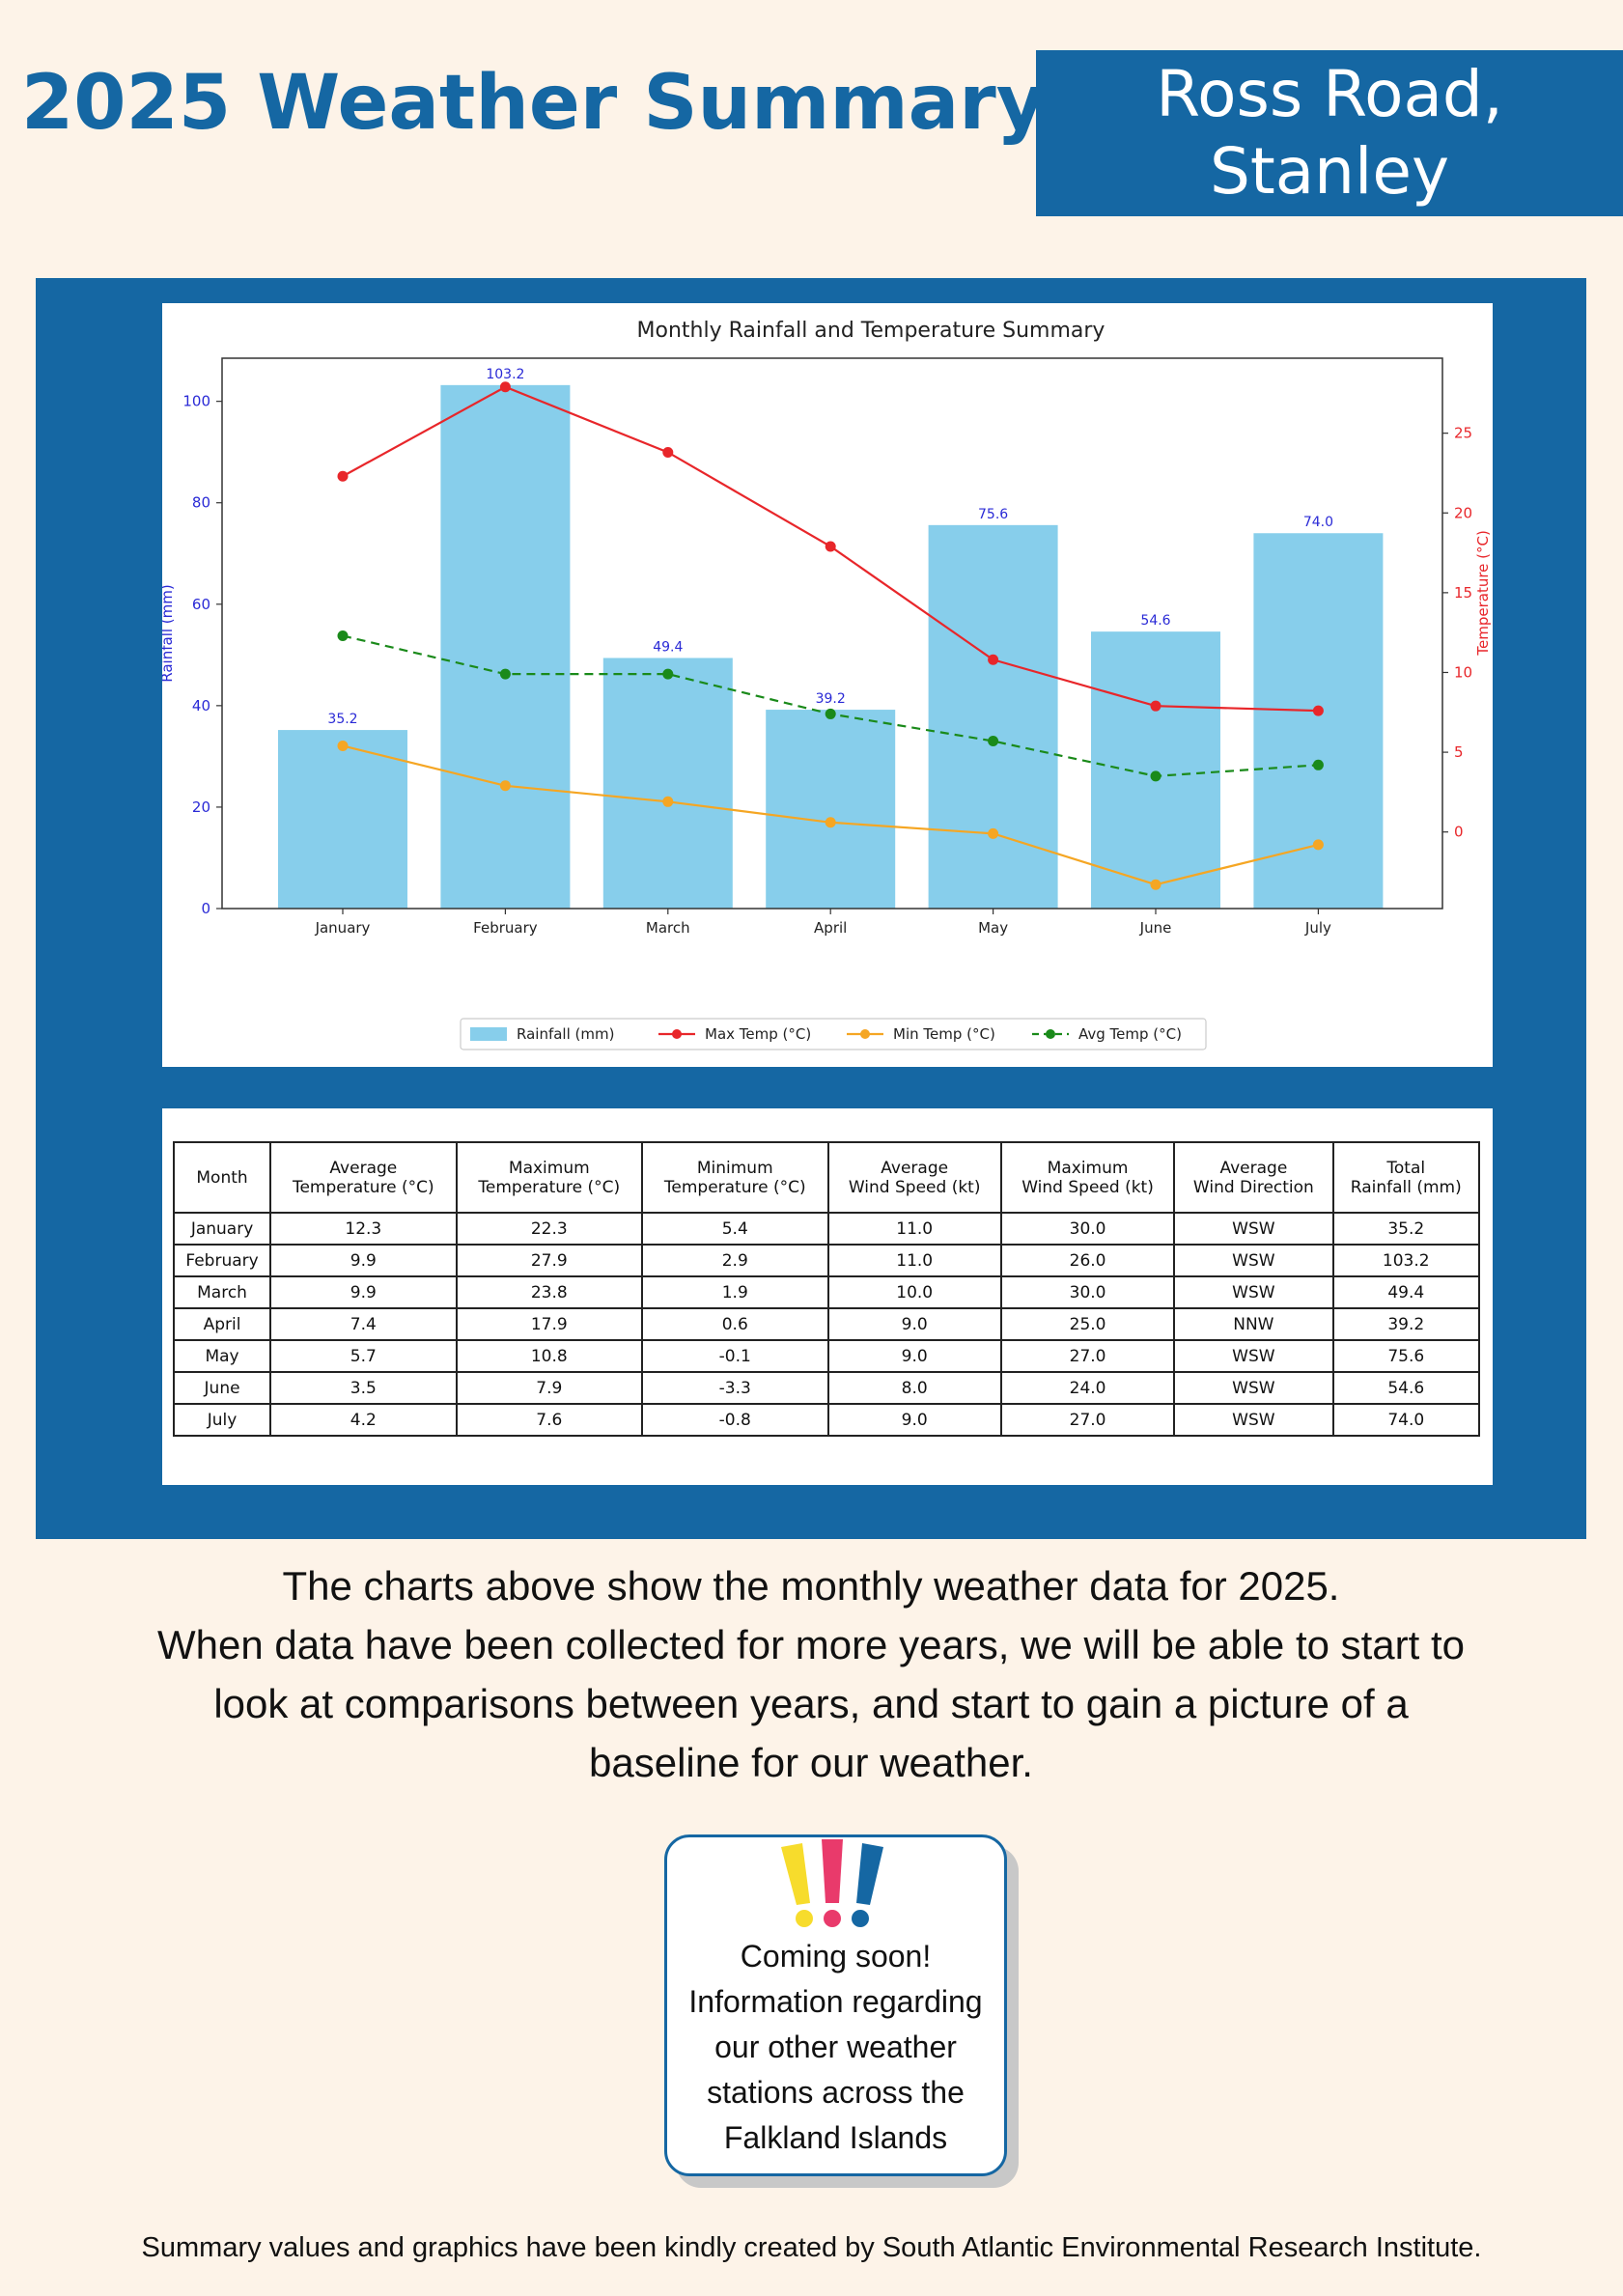 The width and height of the screenshot is (1623, 2296). Describe the element at coordinates (1406, 1388) in the screenshot. I see `table-cell: 54.6` at that location.